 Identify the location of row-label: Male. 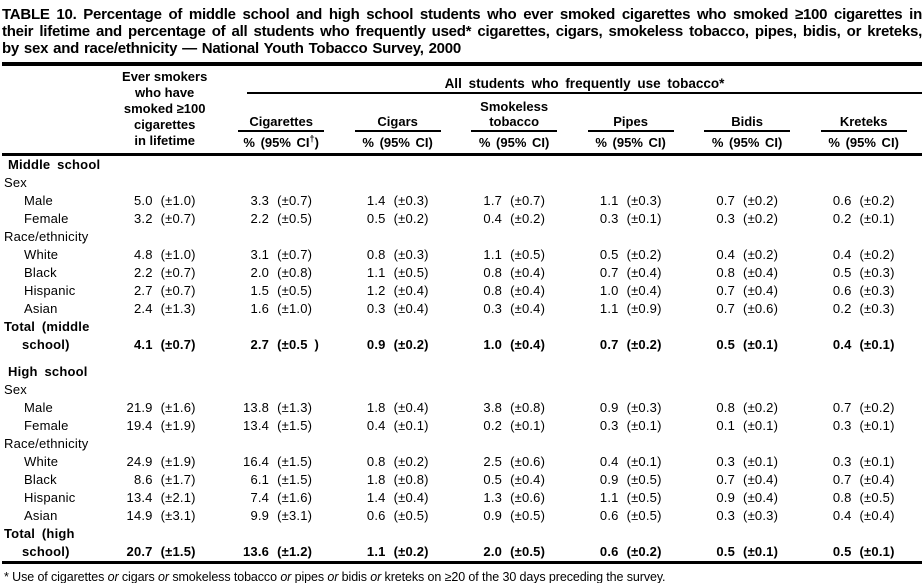
(38, 407).